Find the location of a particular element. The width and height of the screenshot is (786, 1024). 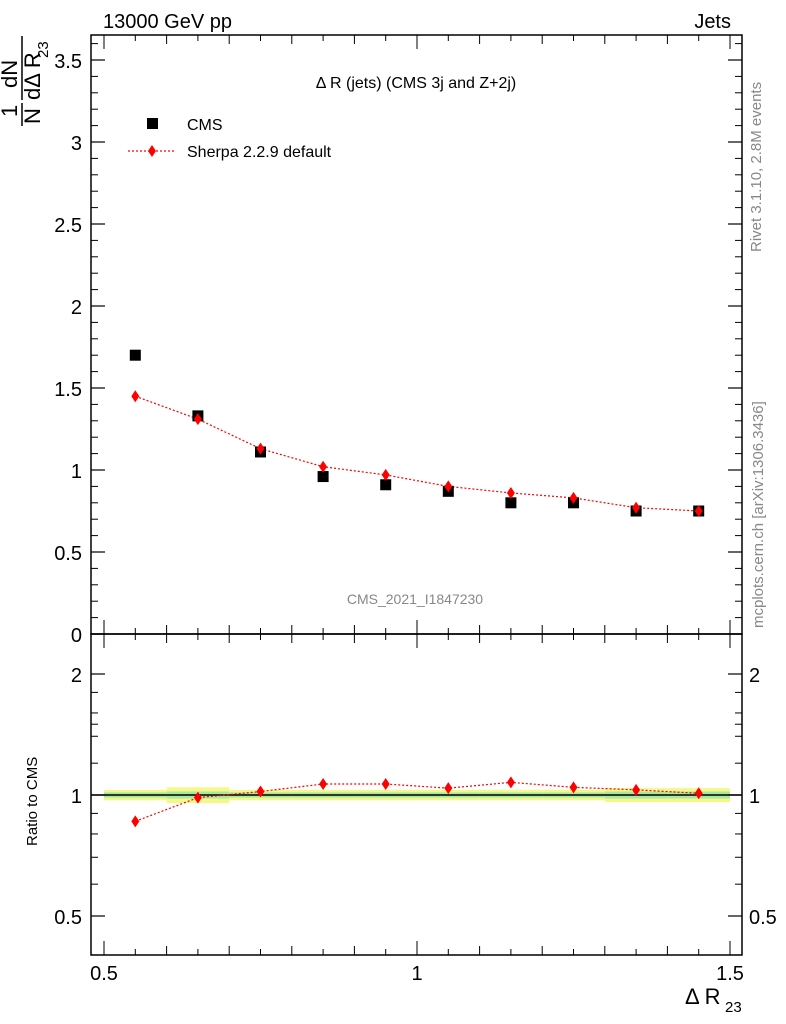

main-y-tick-label: 2.5 is located at coordinates (68, 226).